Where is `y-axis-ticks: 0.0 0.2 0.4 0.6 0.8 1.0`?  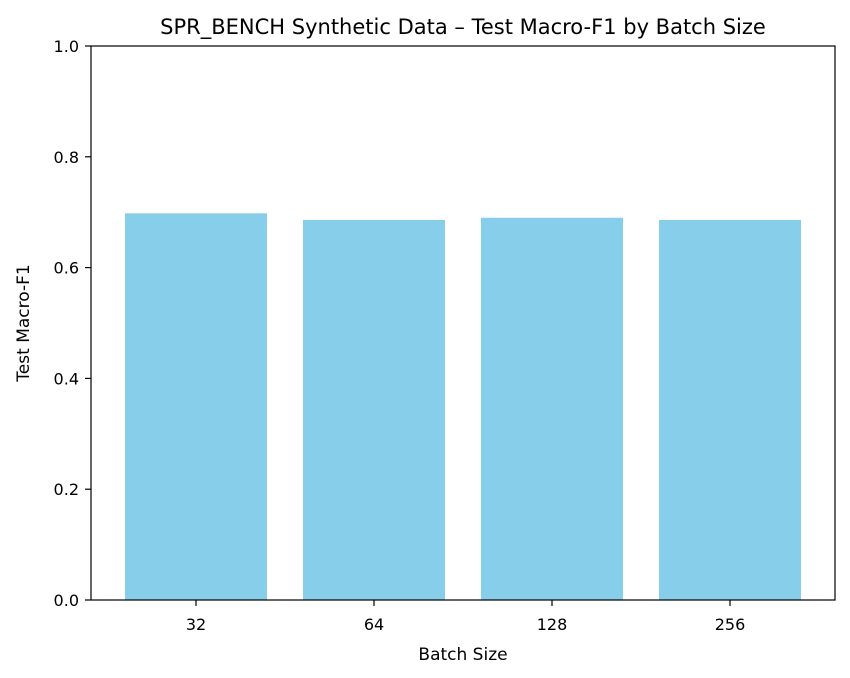
y-axis-ticks: 0.0 0.2 0.4 0.6 0.8 1.0 is located at coordinates (72, 323).